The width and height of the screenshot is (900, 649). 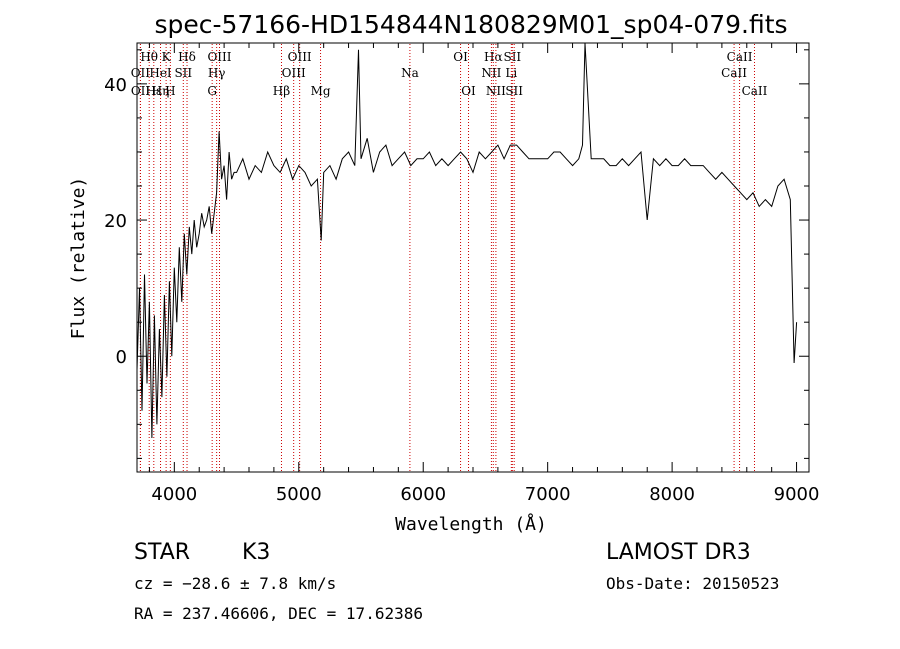 What do you see at coordinates (678, 552) in the screenshot?
I see `survey-name: LAMOST DR3` at bounding box center [678, 552].